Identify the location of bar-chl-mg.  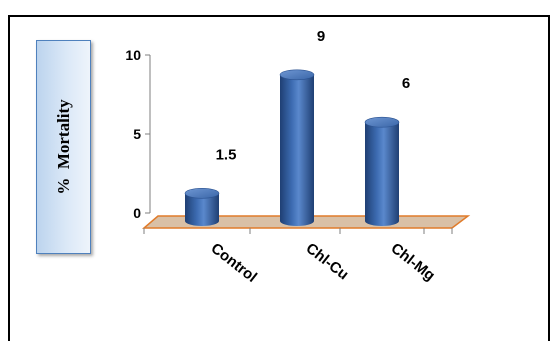
(382, 171).